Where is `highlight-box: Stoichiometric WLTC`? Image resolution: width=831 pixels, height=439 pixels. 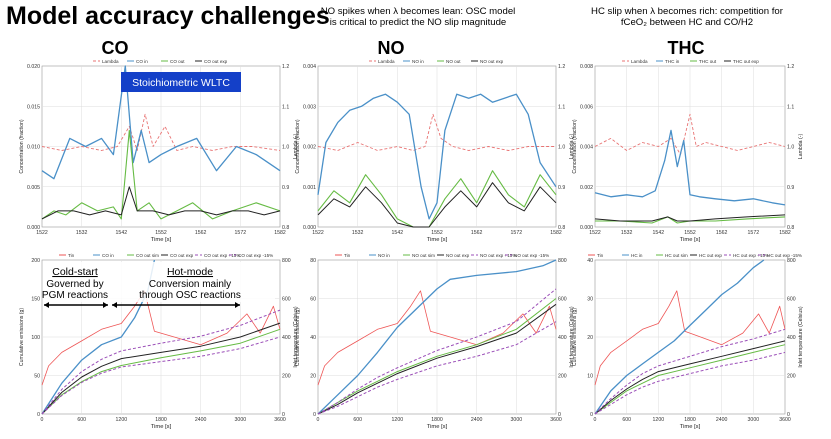
highlight-box: Stoichiometric WLTC is located at coordinates (181, 82).